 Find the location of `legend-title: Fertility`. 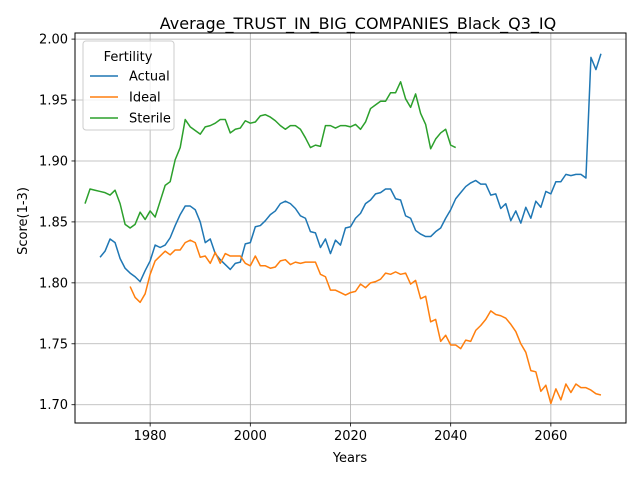

legend-title: Fertility is located at coordinates (128, 57).